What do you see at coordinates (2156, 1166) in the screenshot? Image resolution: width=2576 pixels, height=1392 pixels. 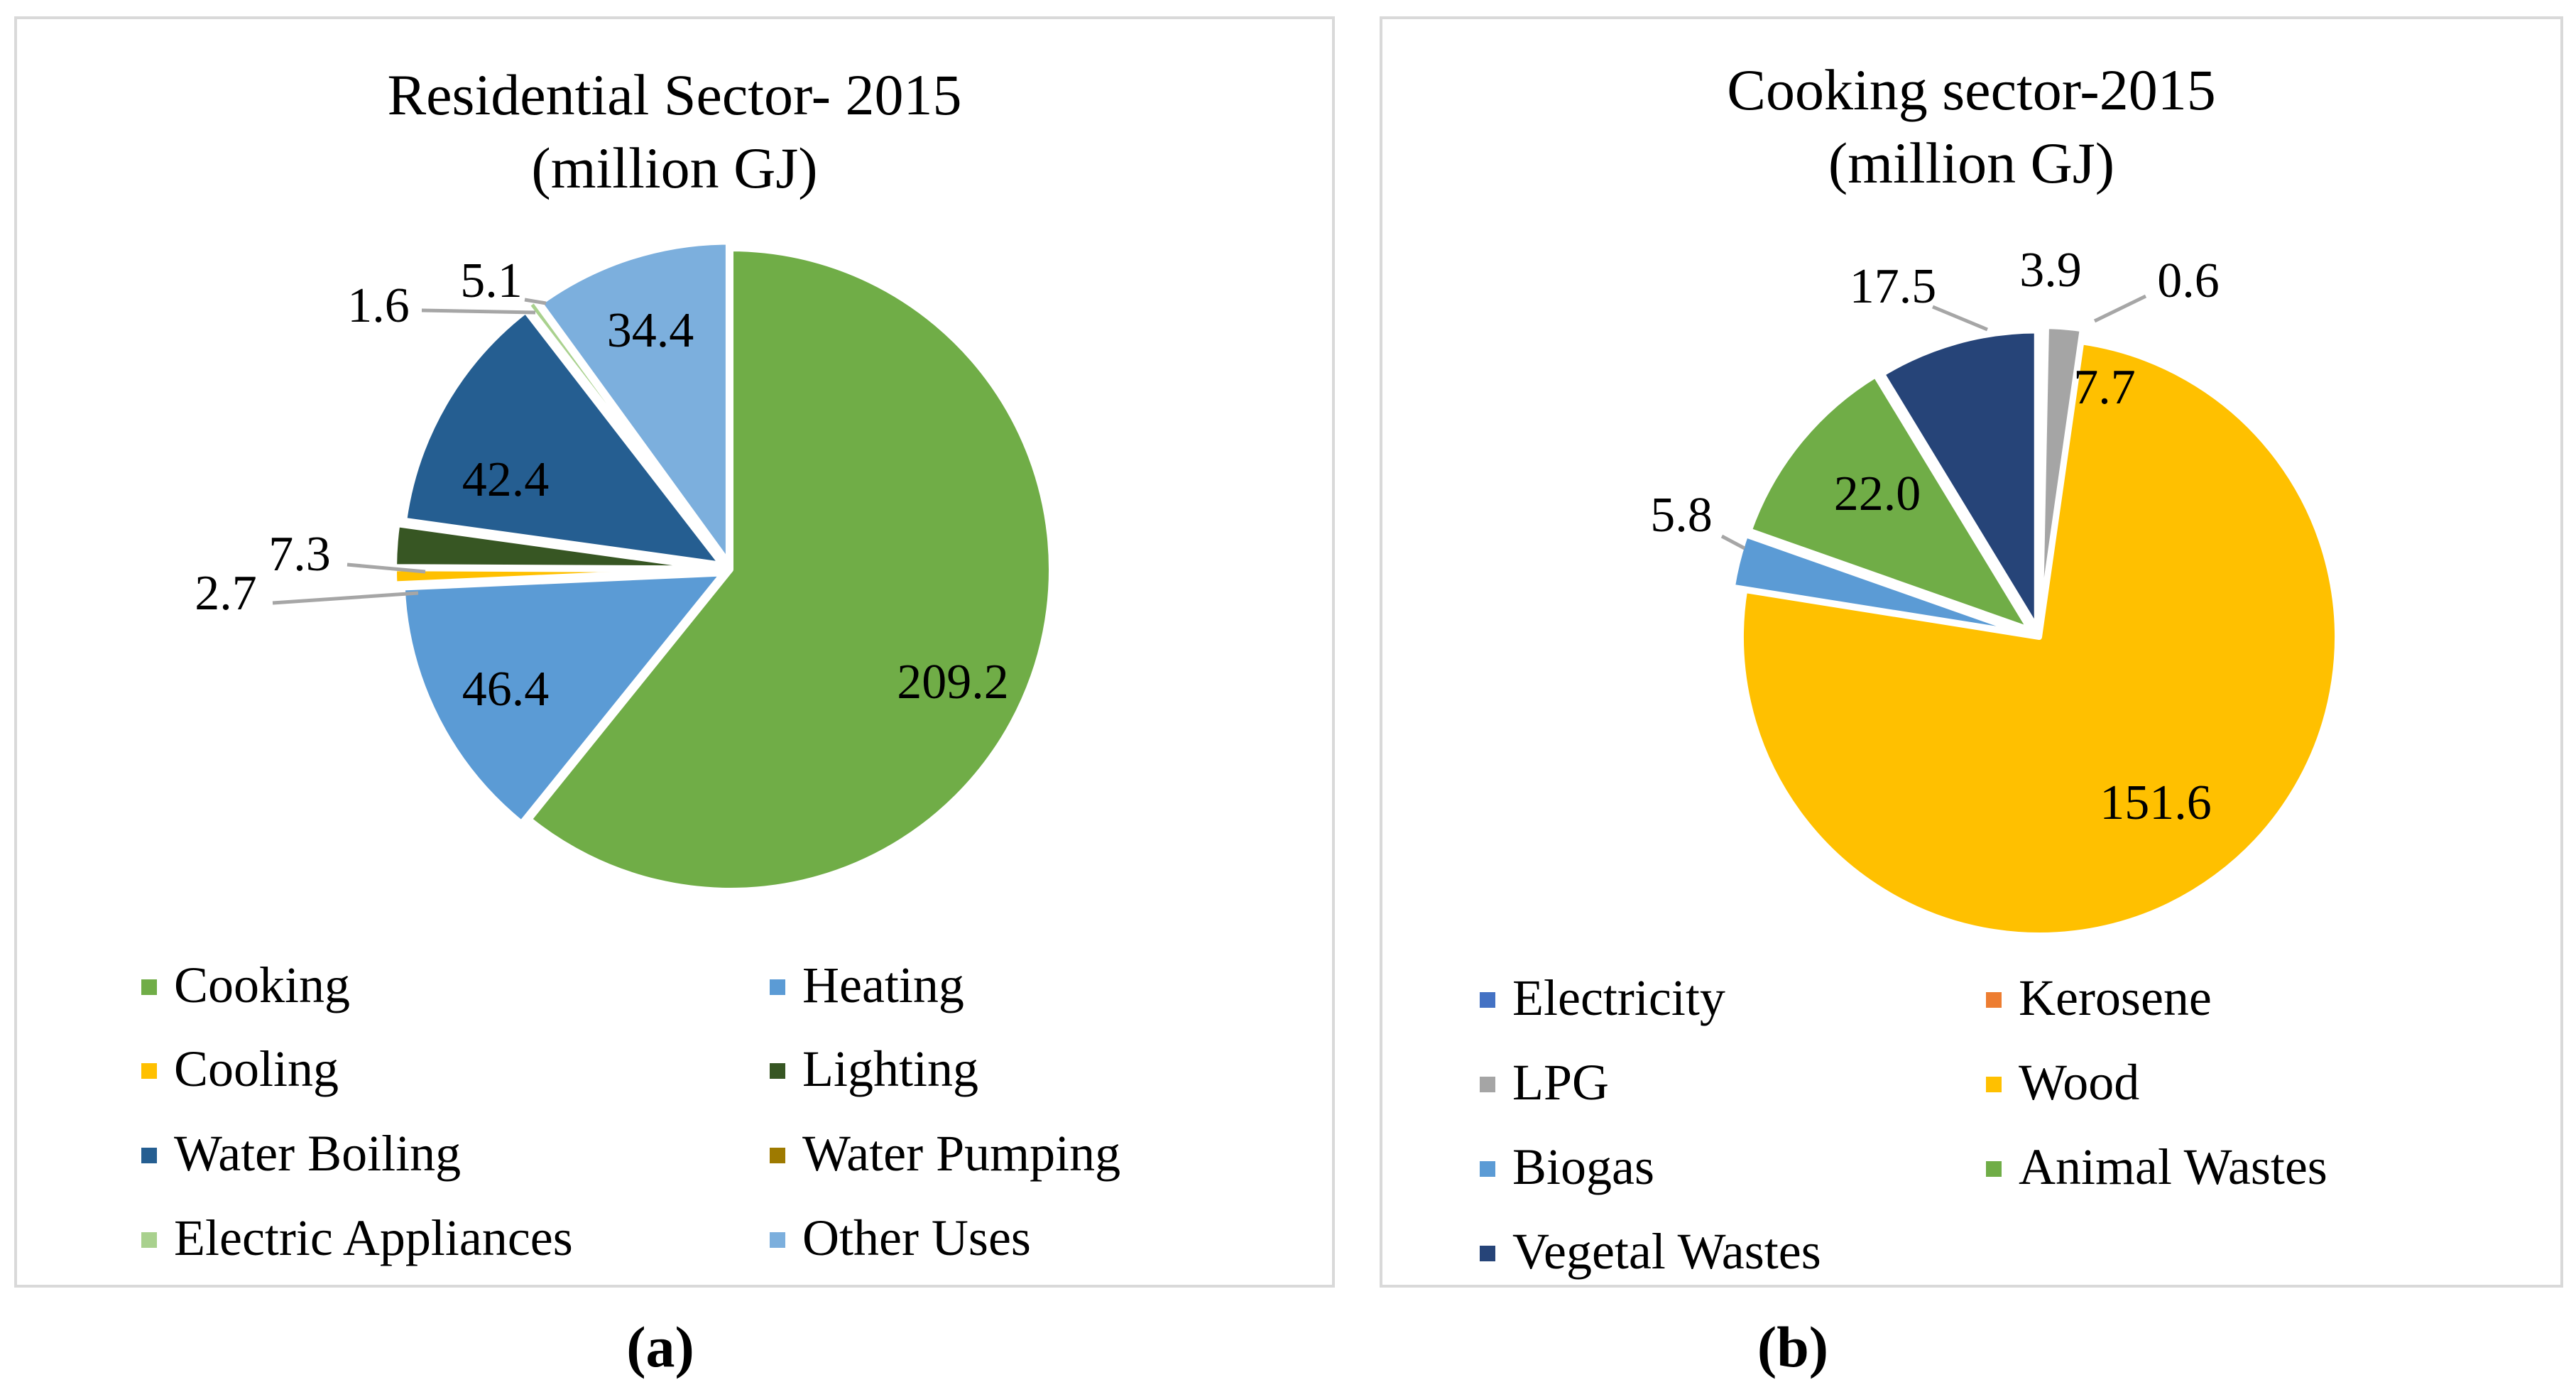 I see `legend-item-animal-wastes: Animal Wastes` at bounding box center [2156, 1166].